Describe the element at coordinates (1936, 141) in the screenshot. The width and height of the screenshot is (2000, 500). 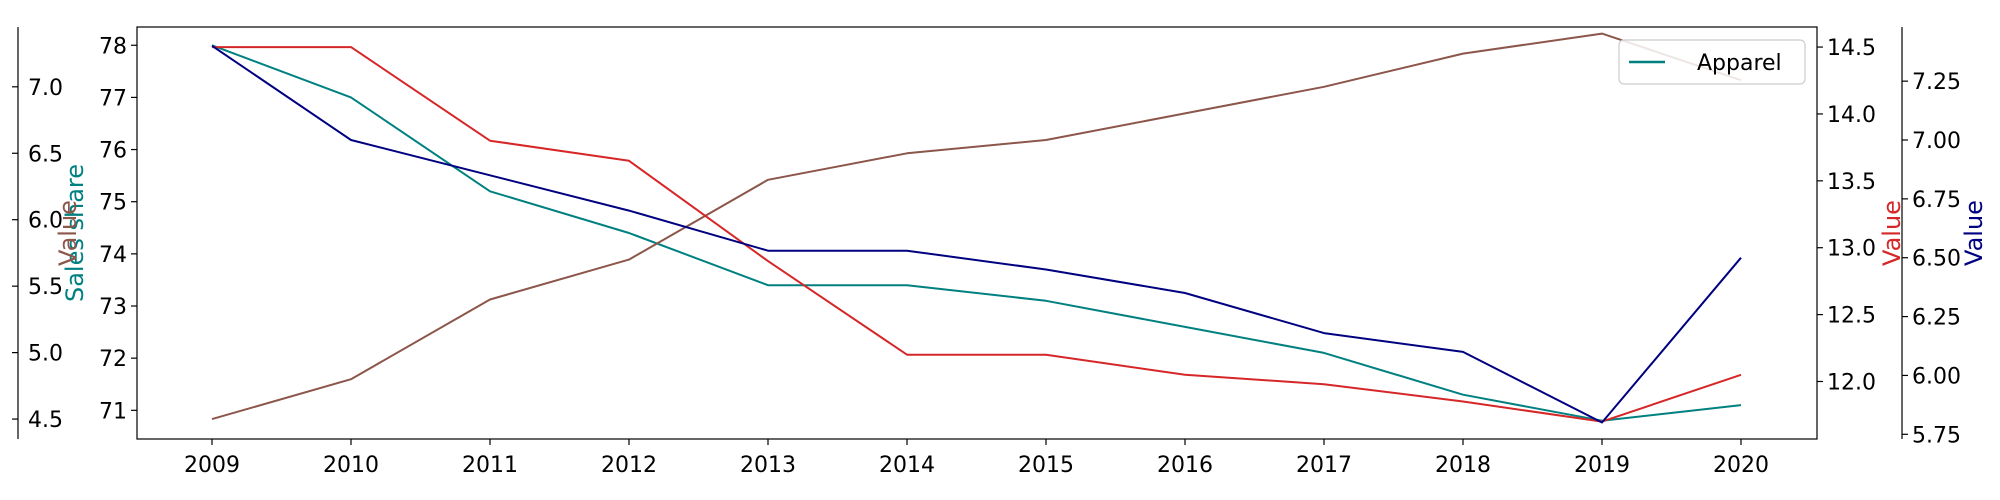
I see `right-outer-tick-label: 7.00` at that location.